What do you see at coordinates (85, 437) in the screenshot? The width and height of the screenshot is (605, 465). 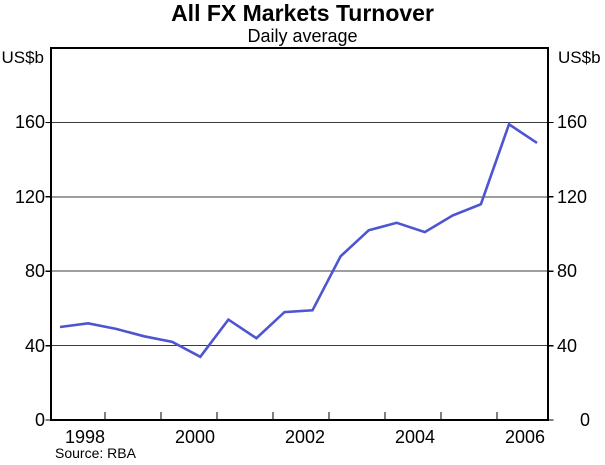 I see `x-tick-label: 1998` at bounding box center [85, 437].